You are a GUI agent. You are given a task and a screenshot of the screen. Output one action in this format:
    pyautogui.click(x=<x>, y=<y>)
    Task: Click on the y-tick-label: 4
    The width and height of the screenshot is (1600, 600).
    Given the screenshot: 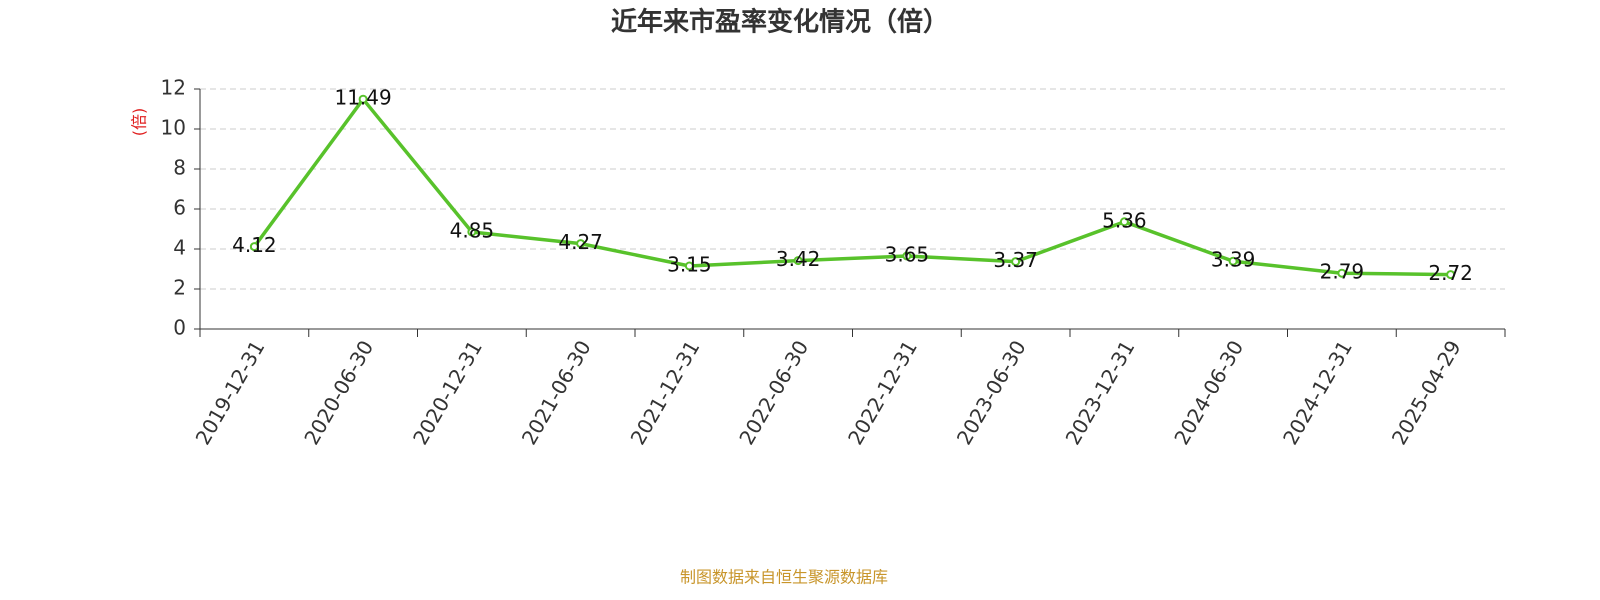 What is the action you would take?
    pyautogui.click(x=179, y=248)
    